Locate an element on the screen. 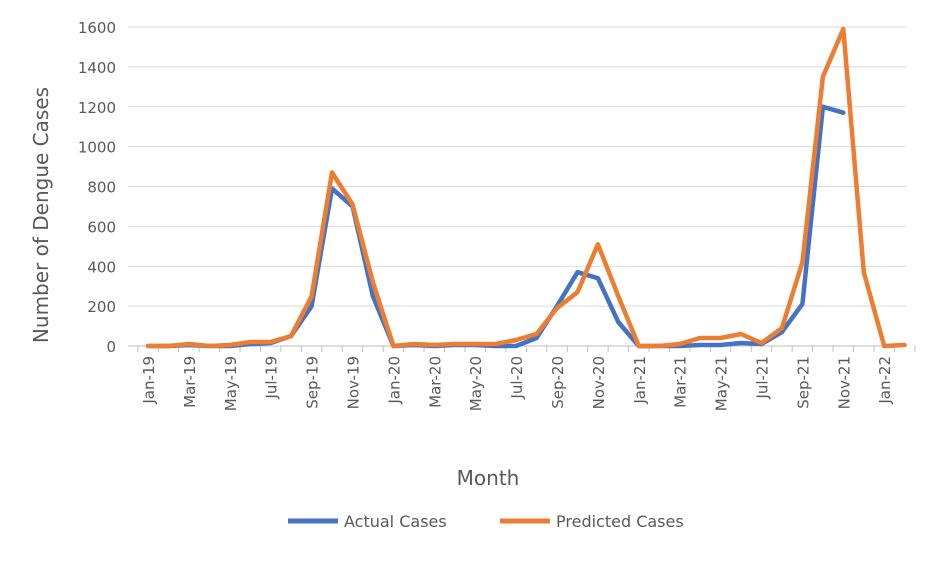  x-tick-label: May-20 is located at coordinates (476, 383).